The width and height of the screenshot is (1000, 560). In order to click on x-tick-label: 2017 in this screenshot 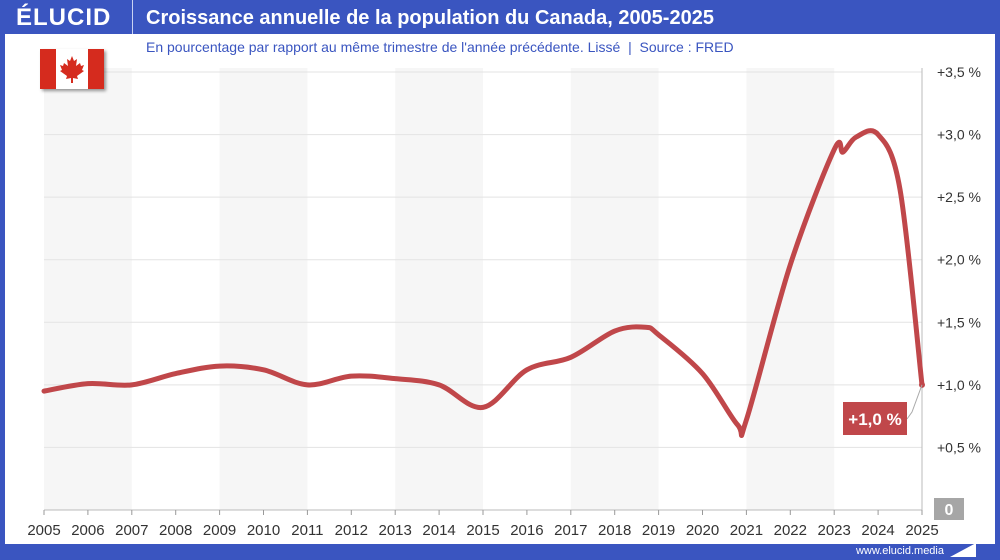, I will do `click(570, 530)`.